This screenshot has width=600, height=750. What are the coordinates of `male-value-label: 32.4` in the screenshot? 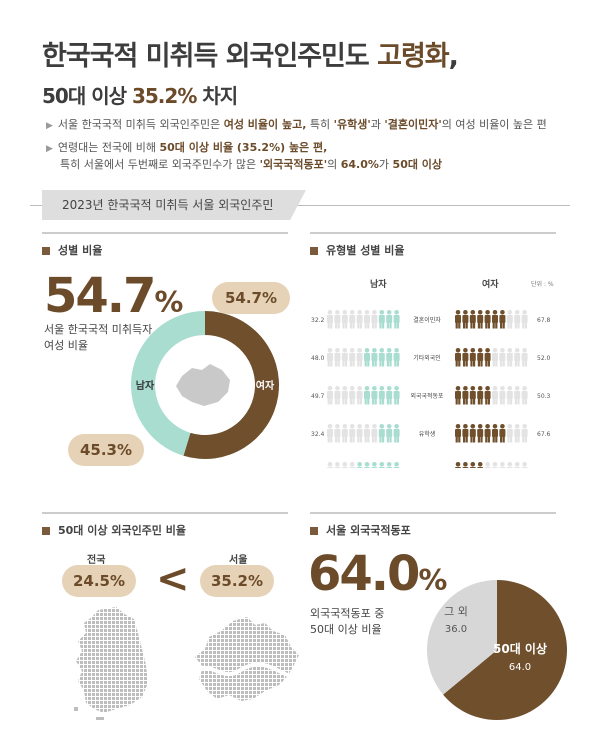 It's located at (318, 434).